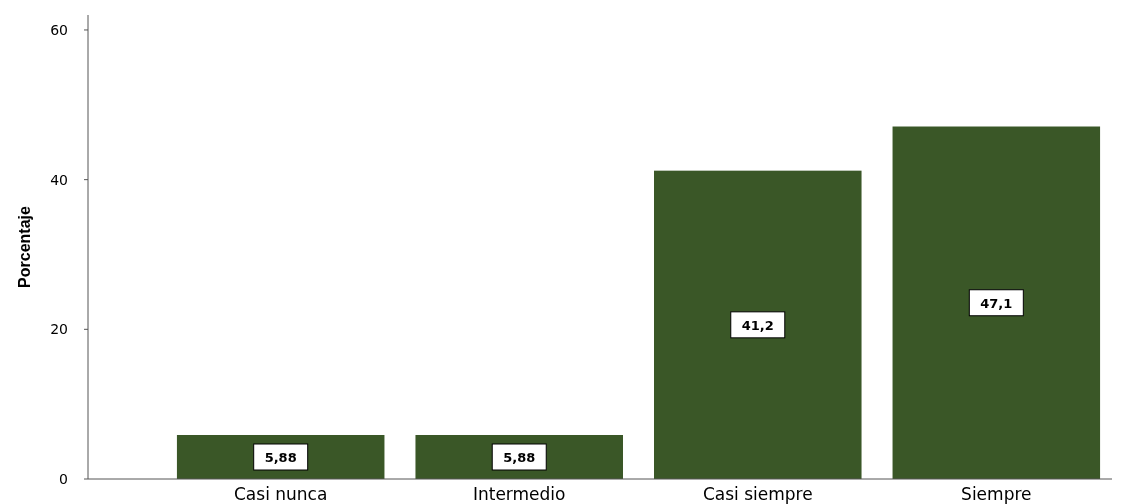 The height and width of the screenshot is (504, 1132). What do you see at coordinates (757, 494) in the screenshot?
I see `x-tick-label: Casi siempre` at bounding box center [757, 494].